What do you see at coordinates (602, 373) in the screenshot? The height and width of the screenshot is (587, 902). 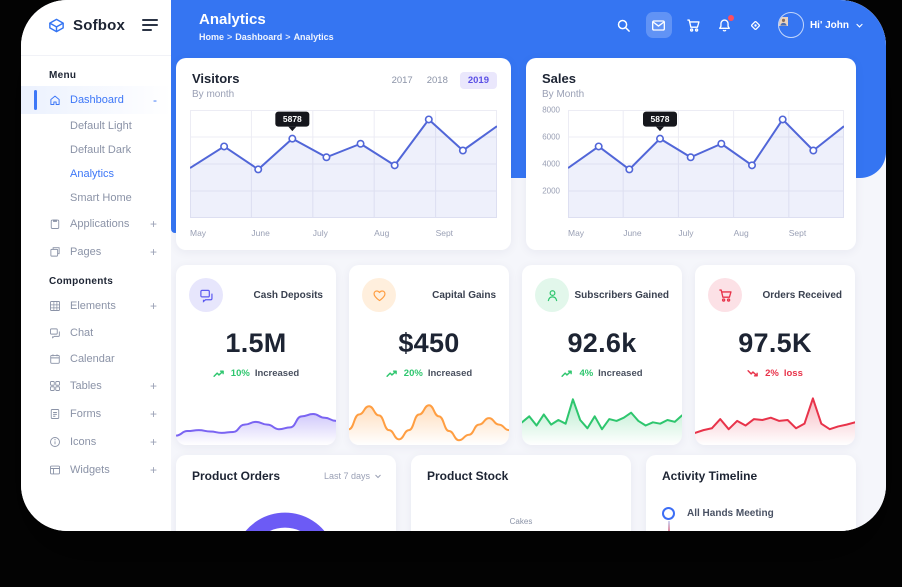 I see `stat-change: 4% Increased` at bounding box center [602, 373].